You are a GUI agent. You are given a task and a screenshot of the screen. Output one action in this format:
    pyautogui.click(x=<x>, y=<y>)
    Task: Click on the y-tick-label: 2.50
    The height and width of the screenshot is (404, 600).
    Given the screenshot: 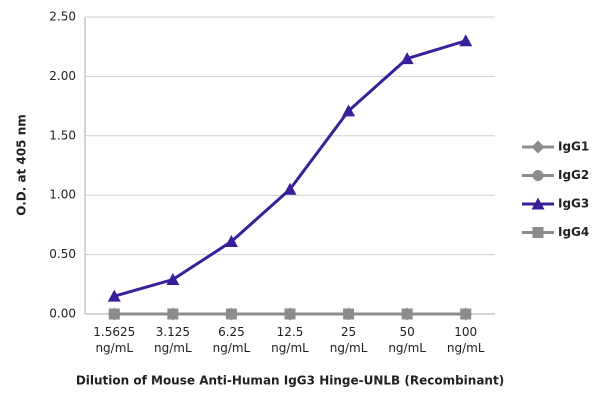 What is the action you would take?
    pyautogui.click(x=62, y=17)
    